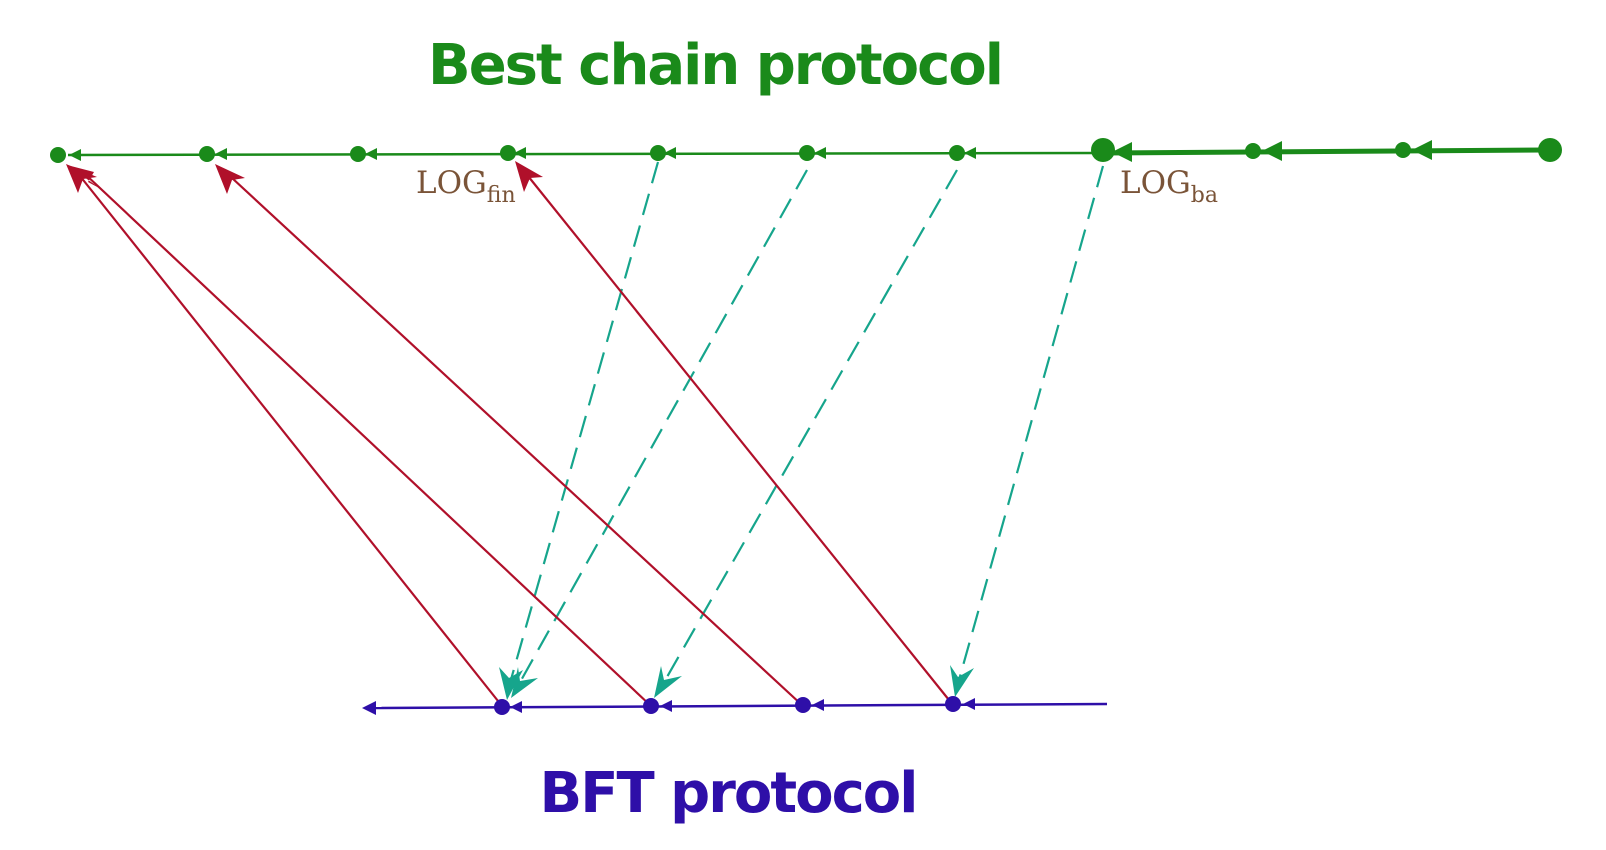 This screenshot has width=1606, height=850. Describe the element at coordinates (304, 177) in the screenshot. I see `finalization-arrowheads` at that location.